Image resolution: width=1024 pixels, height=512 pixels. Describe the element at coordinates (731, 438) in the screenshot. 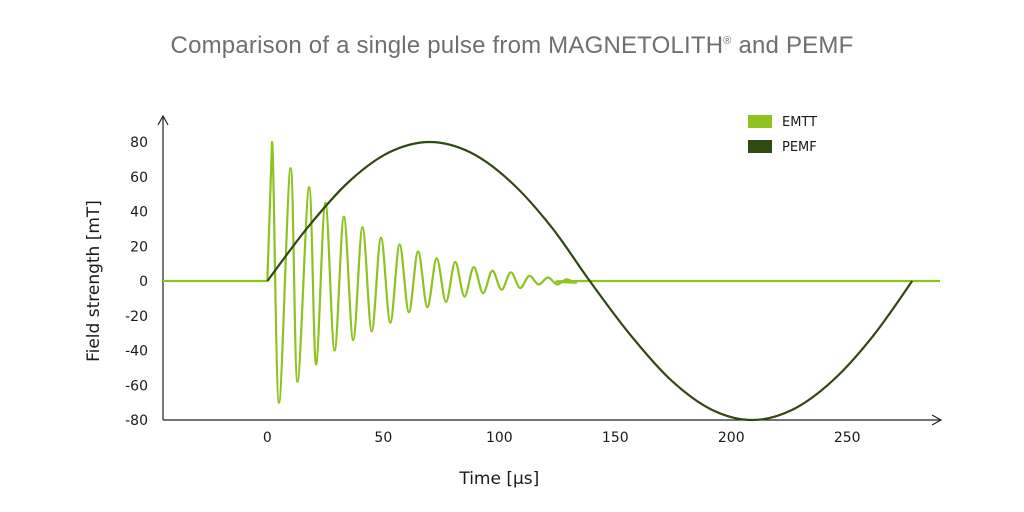

I see `x-tick-label: 200` at that location.